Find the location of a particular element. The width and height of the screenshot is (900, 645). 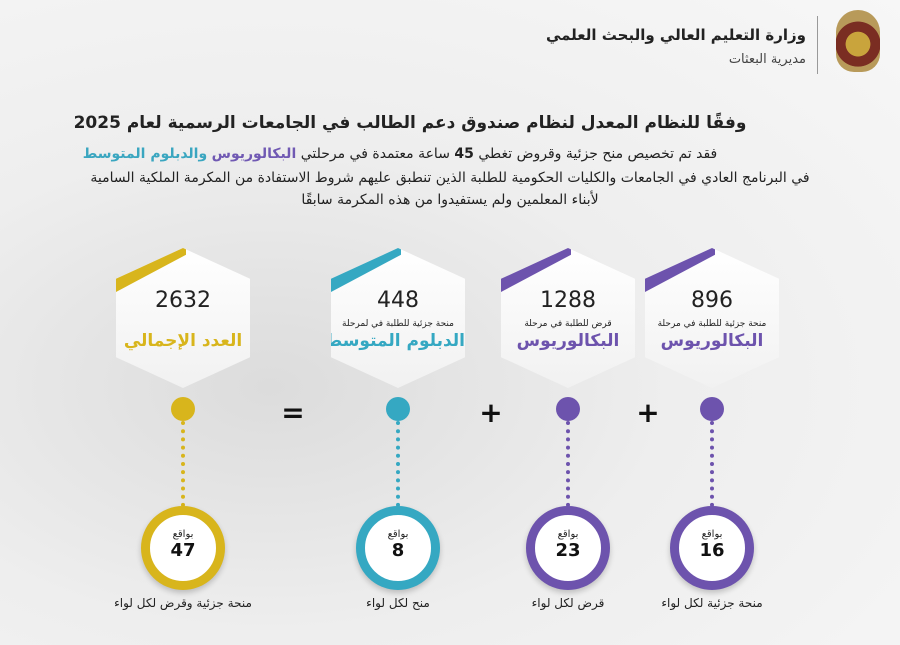

per-caption: منحة جزئية وقرض لكل لواء is located at coordinates (183, 603).